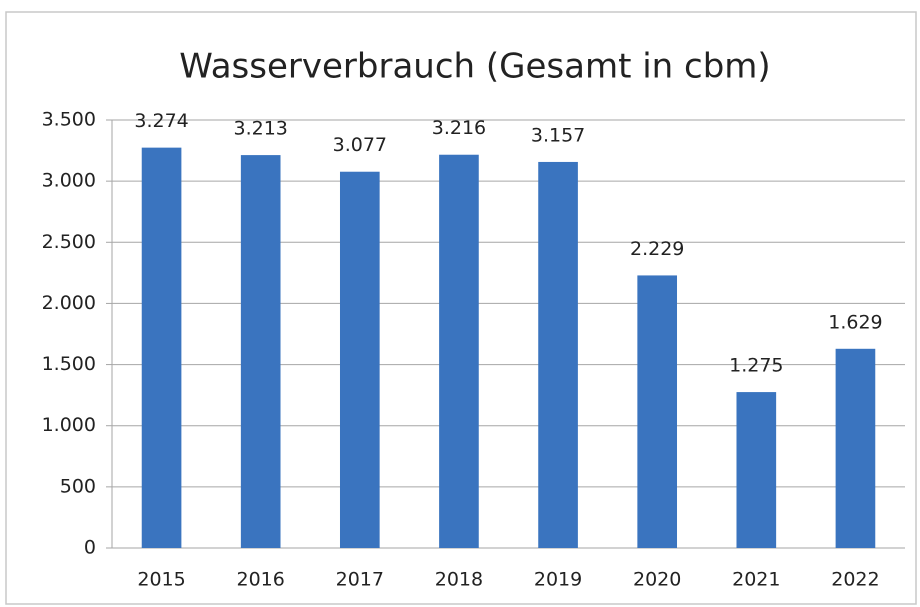 The height and width of the screenshot is (607, 920). Describe the element at coordinates (657, 580) in the screenshot. I see `x-tick-label: 2020` at that location.